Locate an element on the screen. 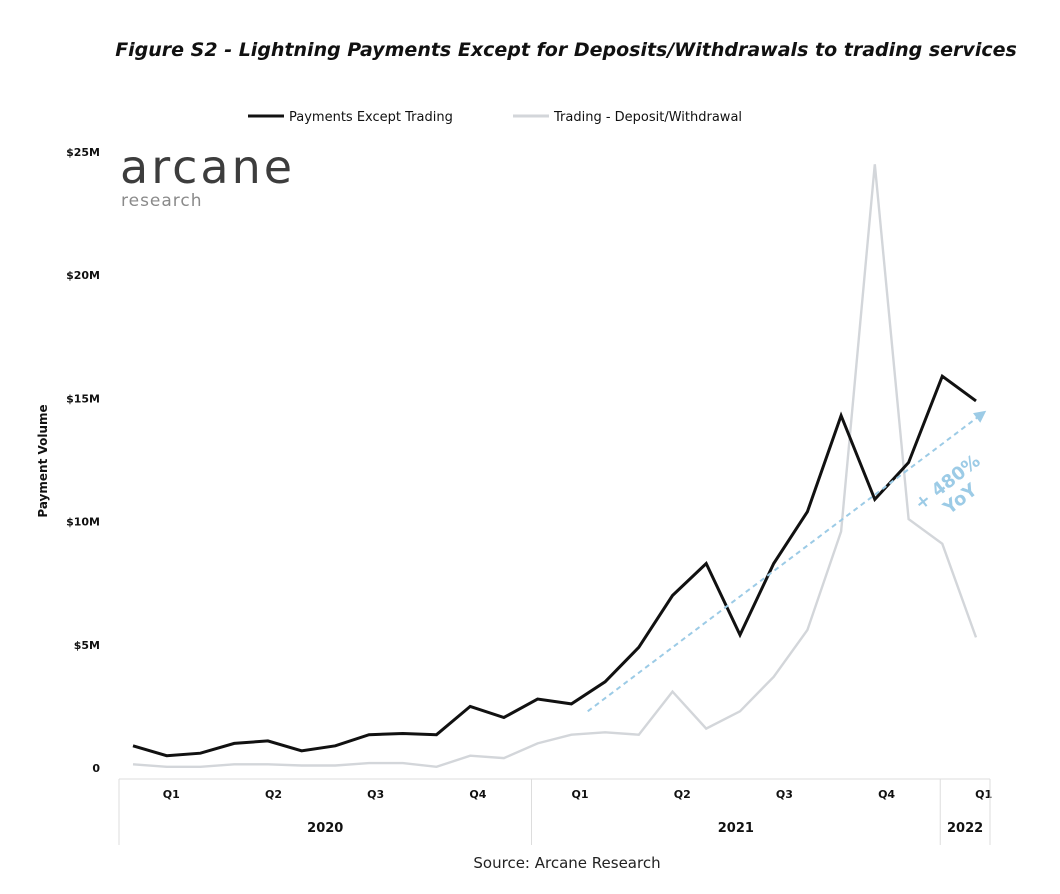 Image resolution: width=1060 pixels, height=894 pixels. trend-arrow-head is located at coordinates (980, 416).